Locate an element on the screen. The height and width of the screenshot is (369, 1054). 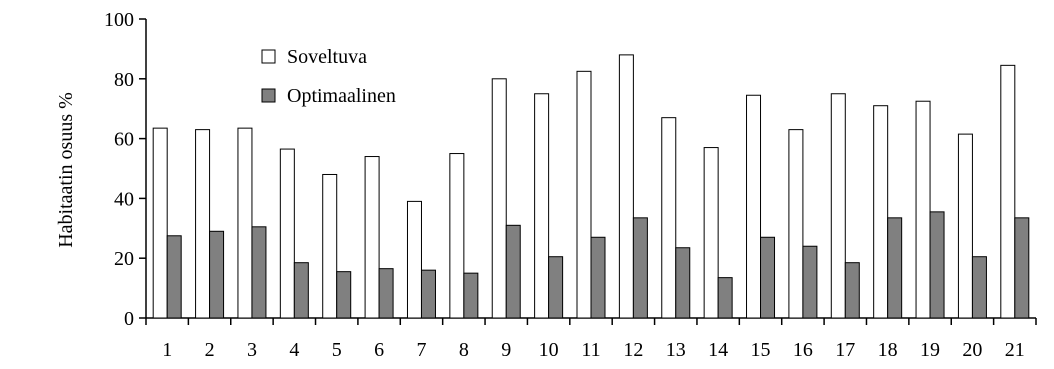
x-tick-label: 7 is located at coordinates (421, 350).